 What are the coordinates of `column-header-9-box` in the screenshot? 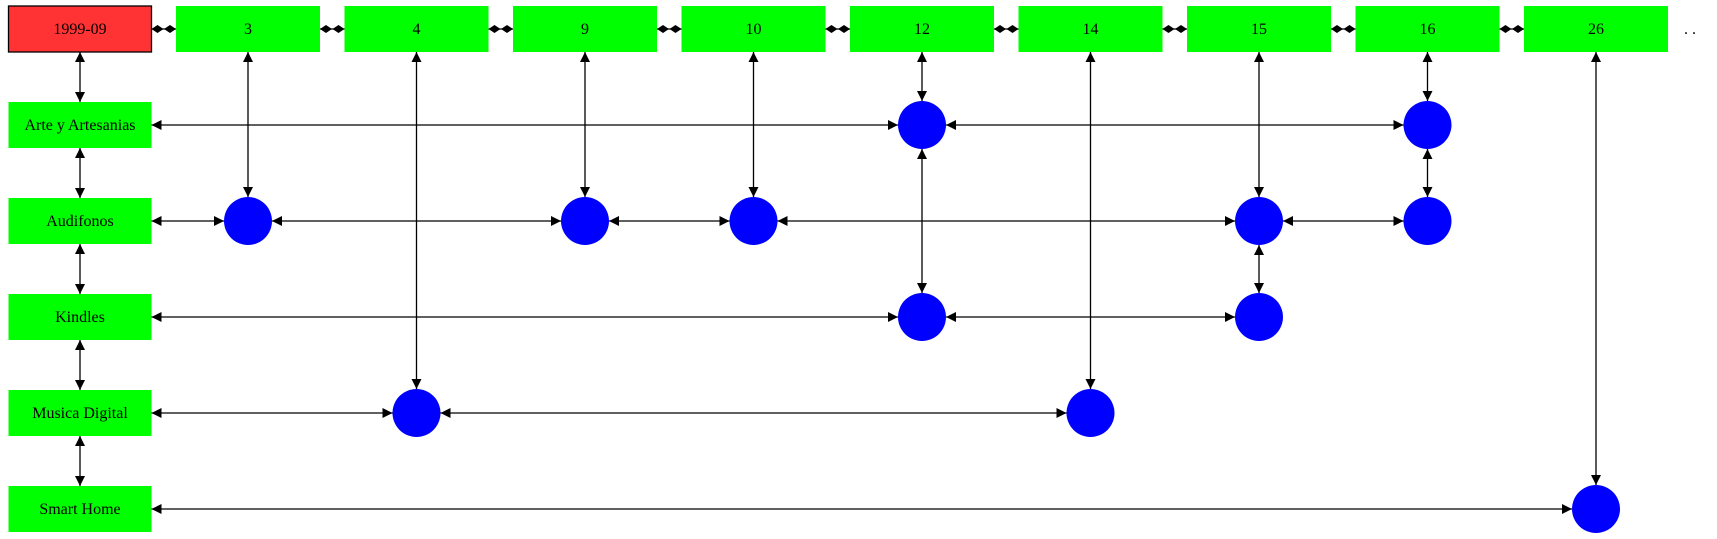 It's located at (585, 29).